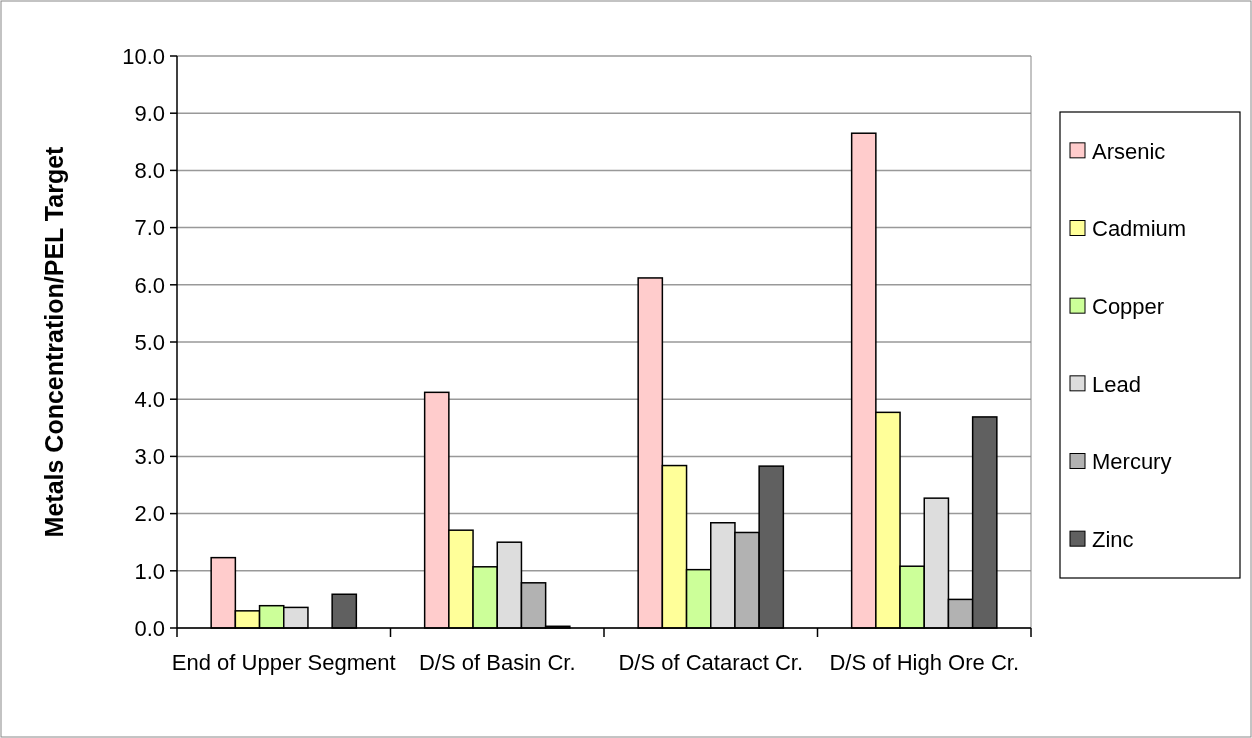 The width and height of the screenshot is (1252, 738). I want to click on legend-label: Lead, so click(1116, 384).